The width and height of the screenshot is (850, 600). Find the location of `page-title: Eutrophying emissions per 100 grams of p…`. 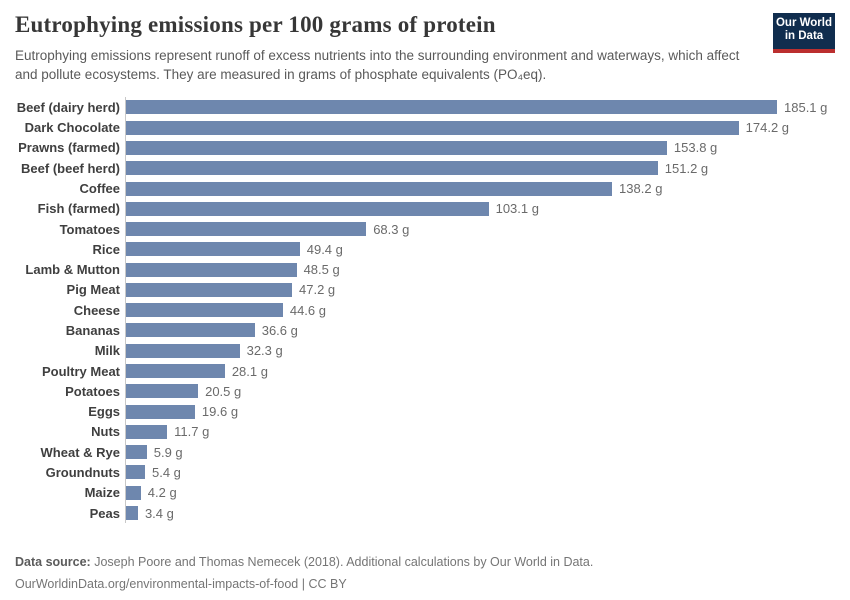

page-title: Eutrophying emissions per 100 grams of p… is located at coordinates (255, 24).